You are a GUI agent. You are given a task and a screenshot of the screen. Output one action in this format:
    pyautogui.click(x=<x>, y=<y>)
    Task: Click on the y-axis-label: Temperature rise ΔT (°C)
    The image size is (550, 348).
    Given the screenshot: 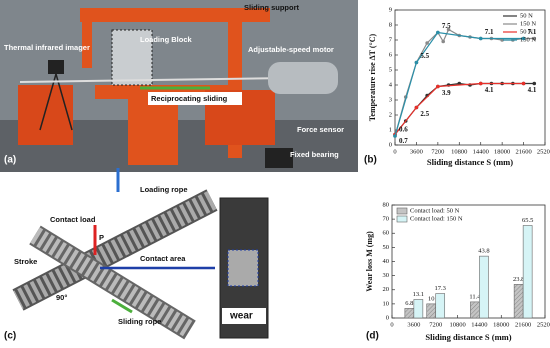 What is the action you would take?
    pyautogui.click(x=372, y=77)
    